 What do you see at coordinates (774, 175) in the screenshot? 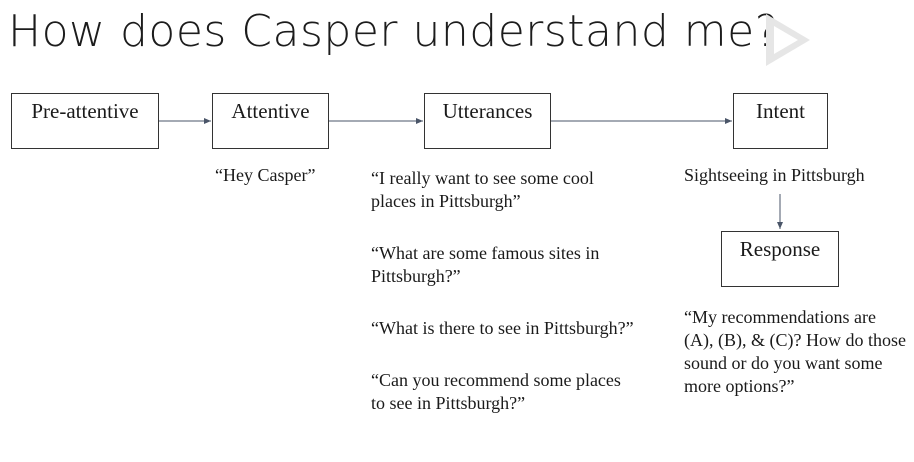
I see `intent-example-text: Sightseeing in Pittsburgh` at bounding box center [774, 175].